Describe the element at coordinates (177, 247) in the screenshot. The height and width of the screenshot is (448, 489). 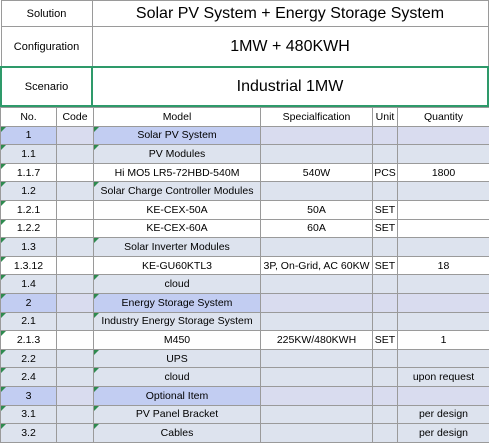
I see `cell-model: Solar Inverter Modules` at that location.